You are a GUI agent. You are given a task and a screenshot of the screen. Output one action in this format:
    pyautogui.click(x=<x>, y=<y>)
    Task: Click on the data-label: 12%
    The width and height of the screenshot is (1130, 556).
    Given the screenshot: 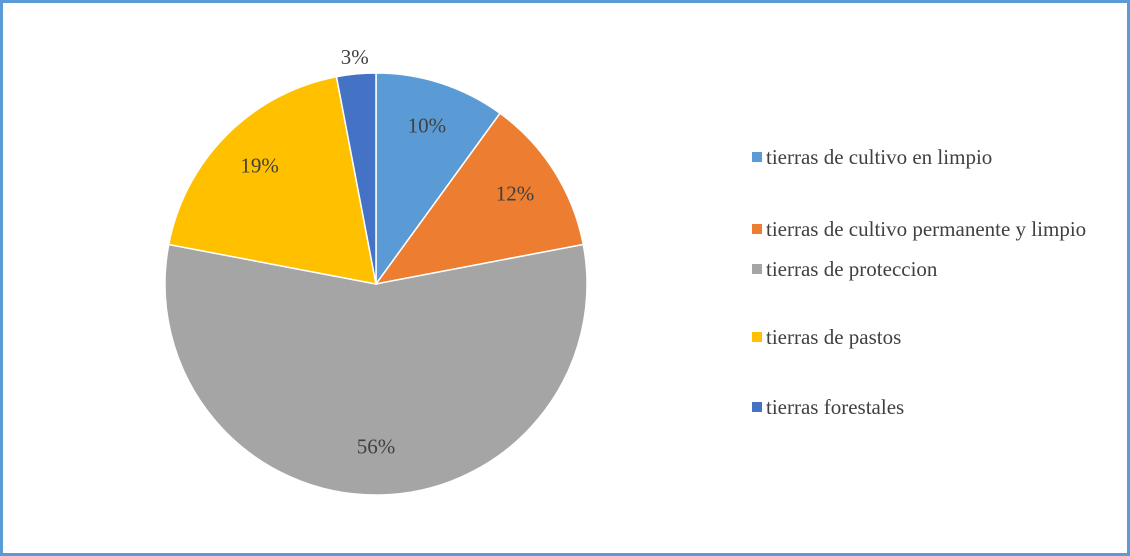 What is the action you would take?
    pyautogui.click(x=515, y=194)
    